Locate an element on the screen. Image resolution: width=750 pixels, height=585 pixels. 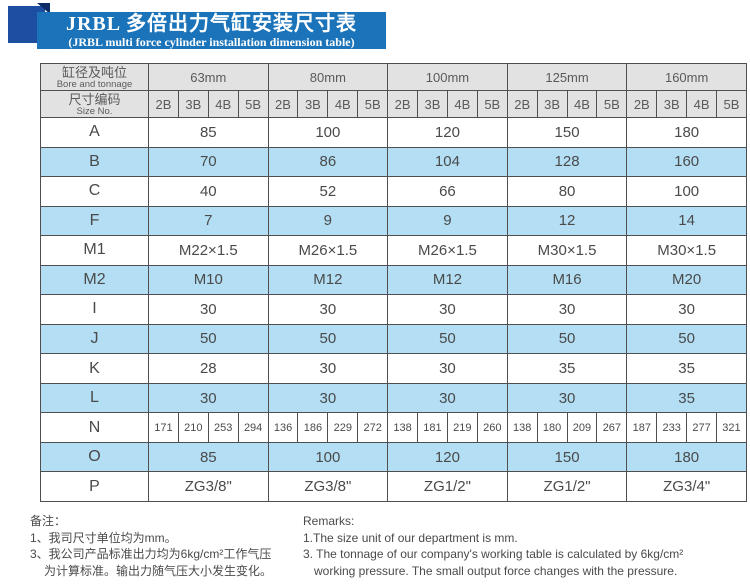
table-cell: 100 is located at coordinates (328, 457).